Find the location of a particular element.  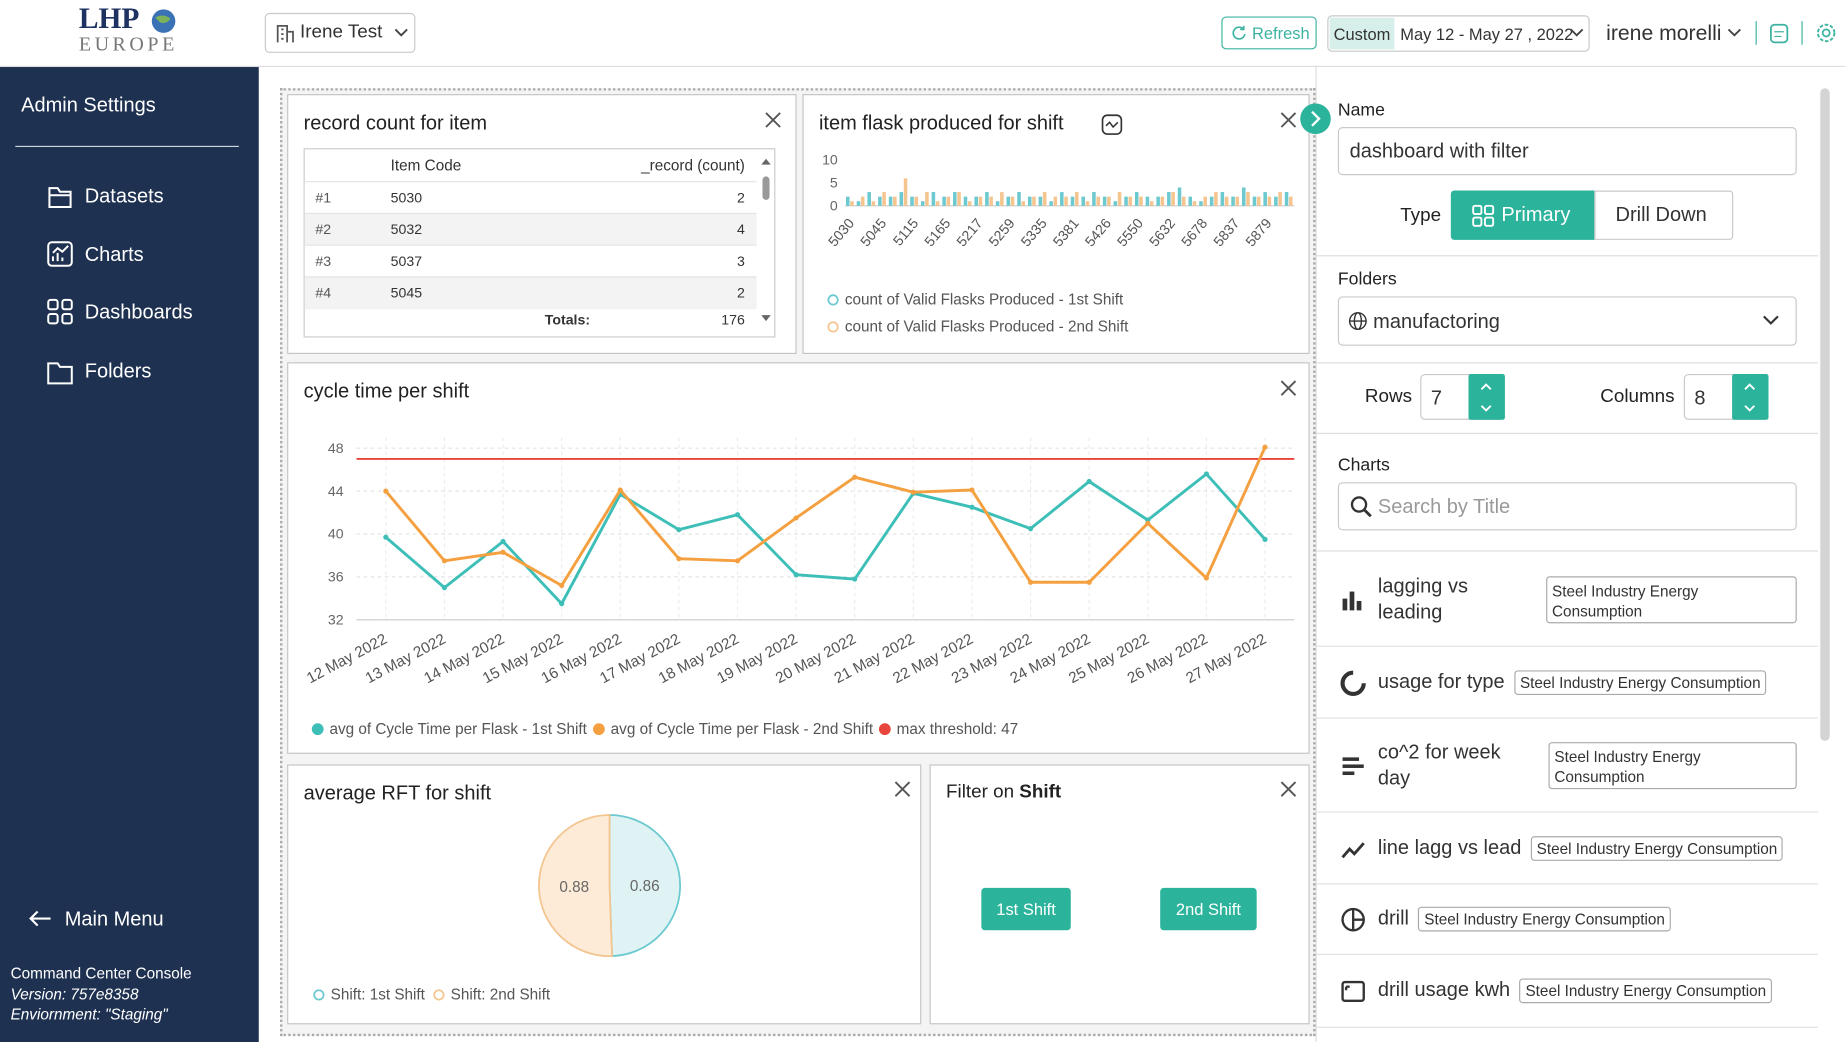

cell: 5032 is located at coordinates (406, 229).